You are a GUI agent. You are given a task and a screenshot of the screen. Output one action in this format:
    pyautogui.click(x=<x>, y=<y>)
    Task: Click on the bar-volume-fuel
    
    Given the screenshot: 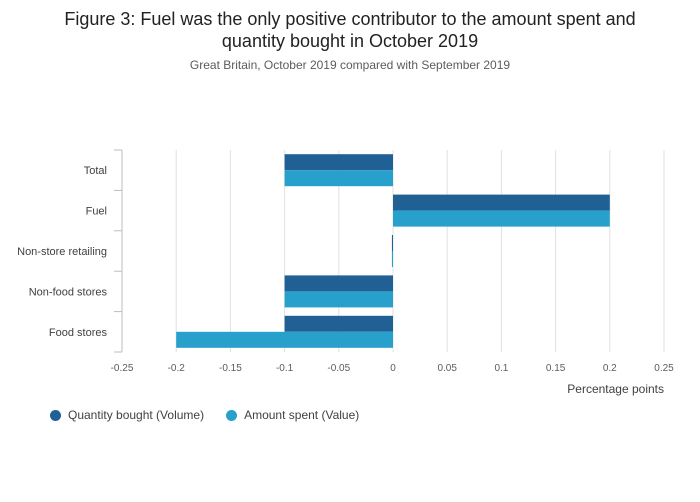 What is the action you would take?
    pyautogui.click(x=501, y=202)
    